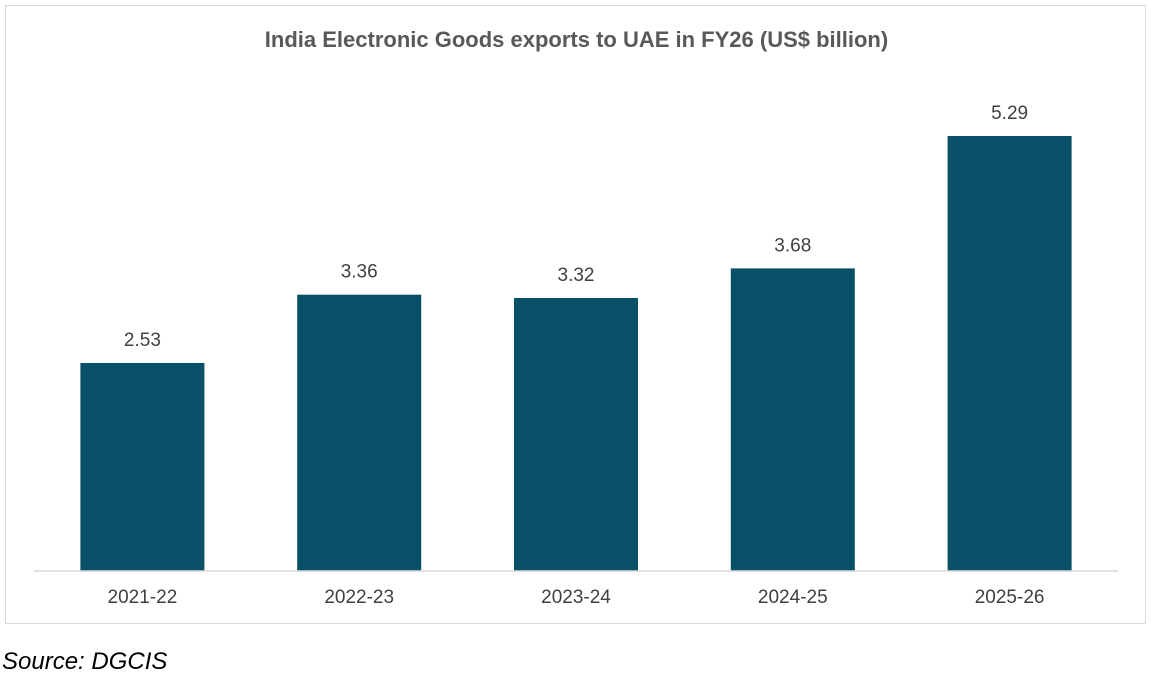 The height and width of the screenshot is (676, 1153). What do you see at coordinates (1009, 113) in the screenshot?
I see `data-label-2025-26: 5.29` at bounding box center [1009, 113].